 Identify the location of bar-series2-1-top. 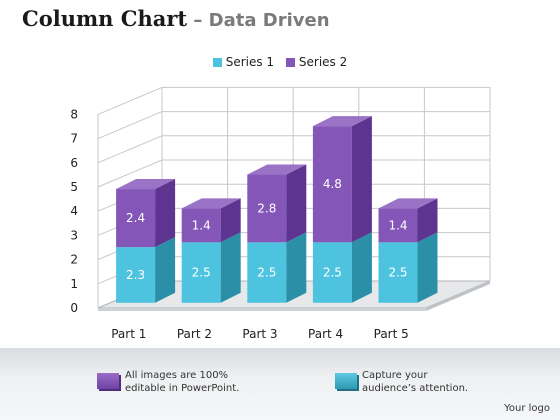
(146, 184).